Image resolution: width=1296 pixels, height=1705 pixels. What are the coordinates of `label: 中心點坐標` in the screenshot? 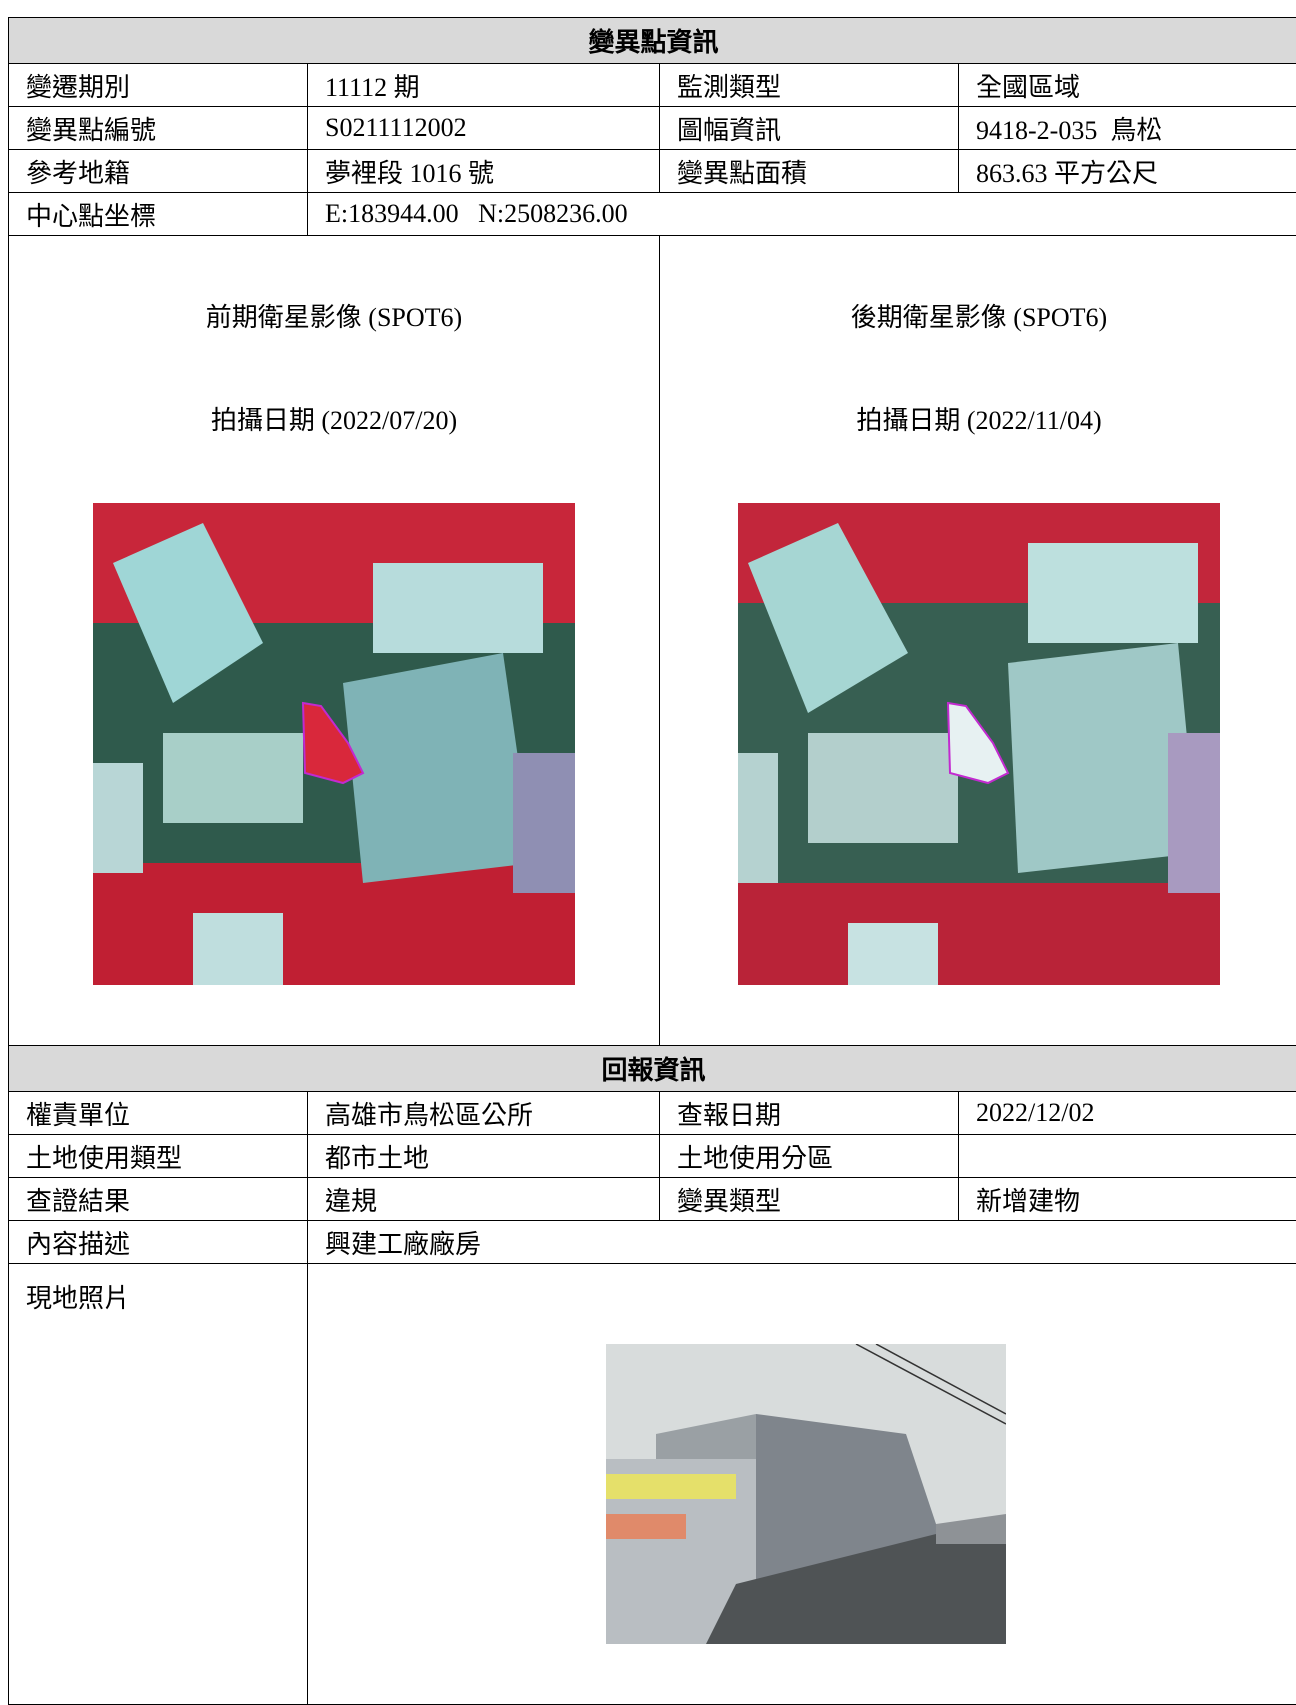 It's located at (158, 214).